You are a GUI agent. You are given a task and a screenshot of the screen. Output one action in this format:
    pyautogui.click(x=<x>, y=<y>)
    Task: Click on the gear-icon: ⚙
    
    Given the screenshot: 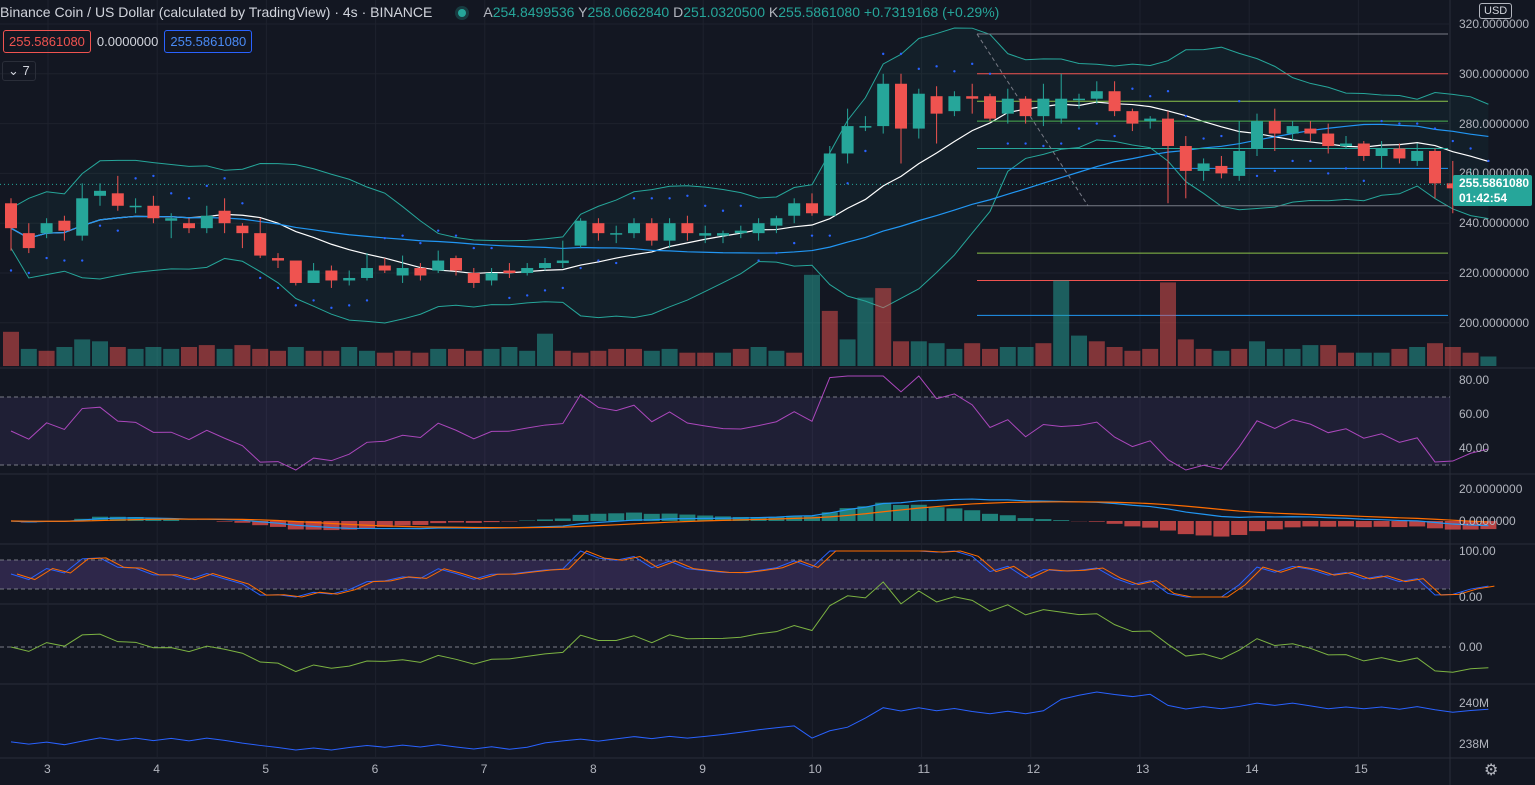 What is the action you would take?
    pyautogui.click(x=1491, y=770)
    